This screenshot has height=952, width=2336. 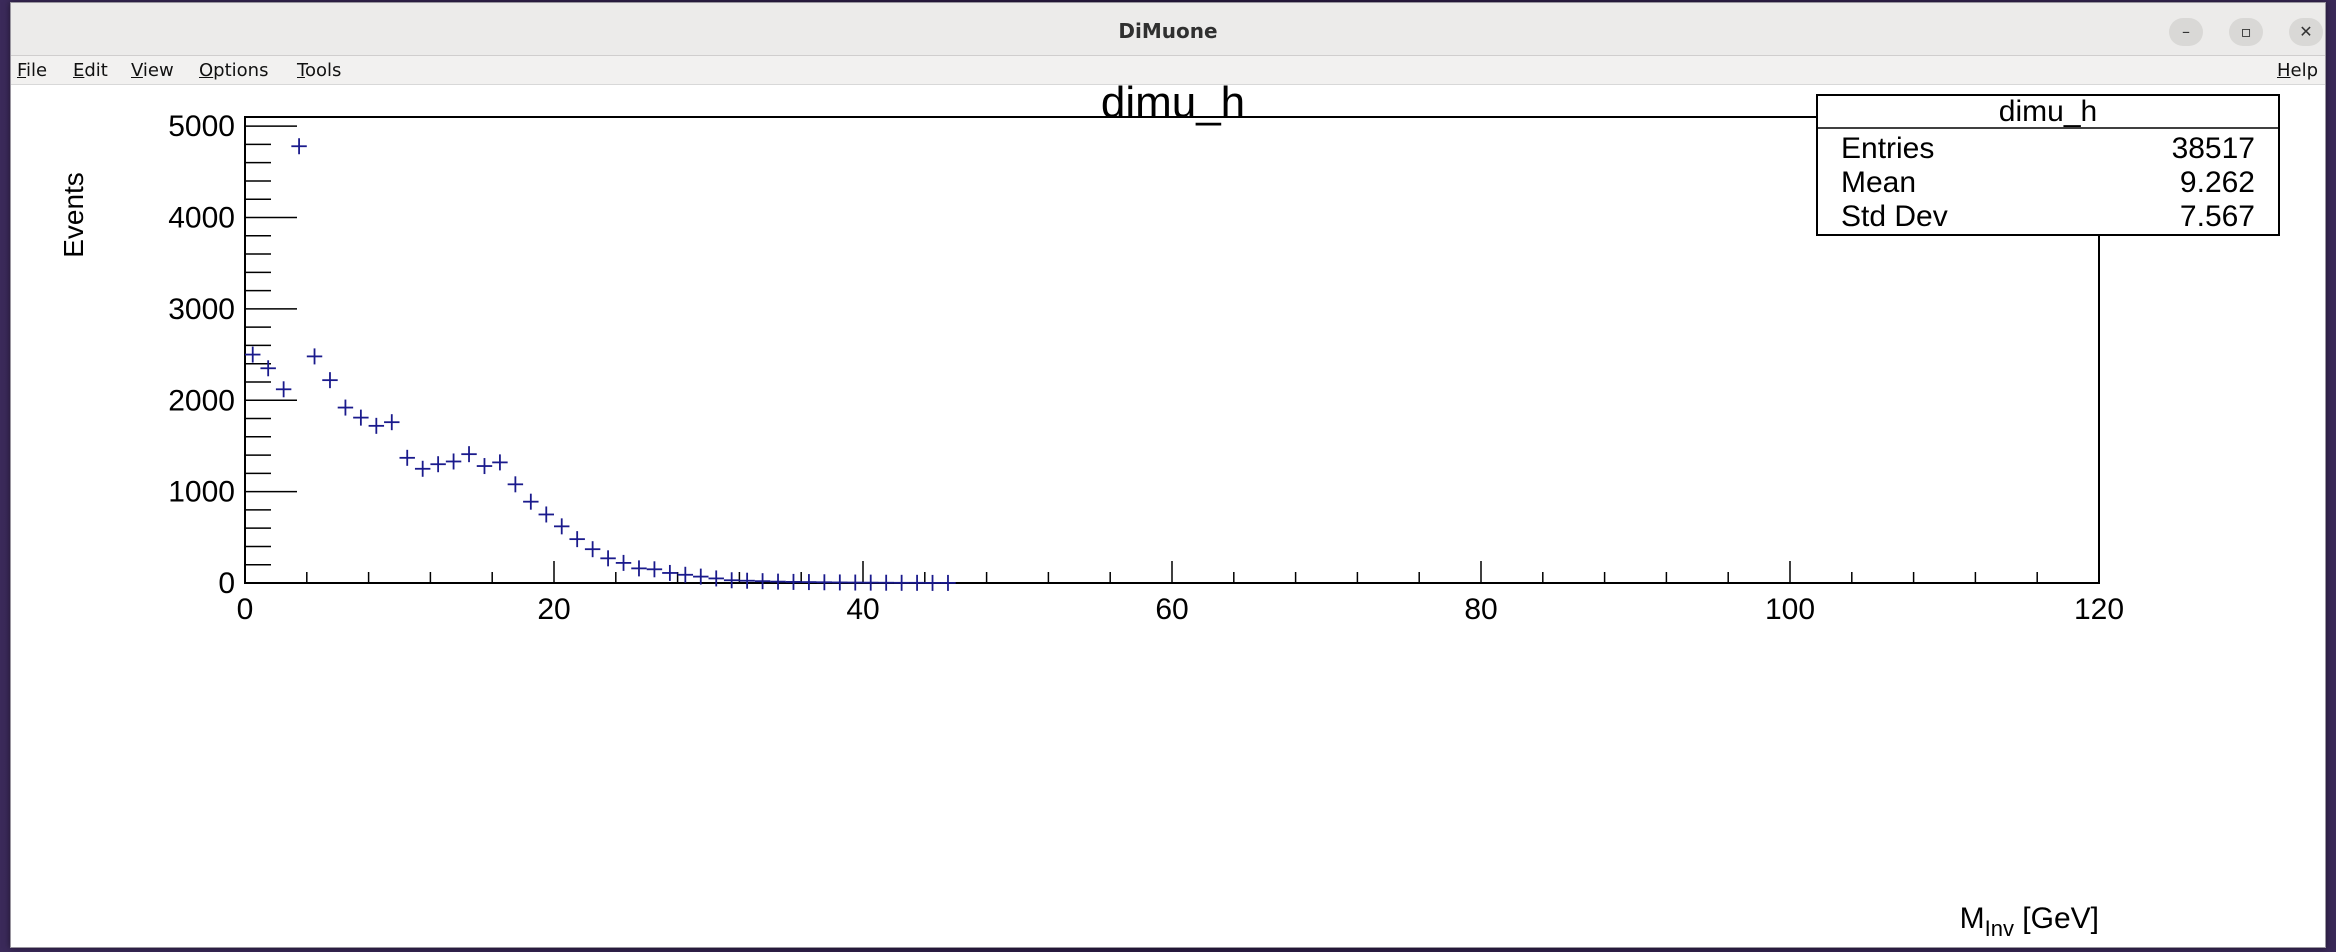 I want to click on y-axis-label: Events, so click(x=73, y=215).